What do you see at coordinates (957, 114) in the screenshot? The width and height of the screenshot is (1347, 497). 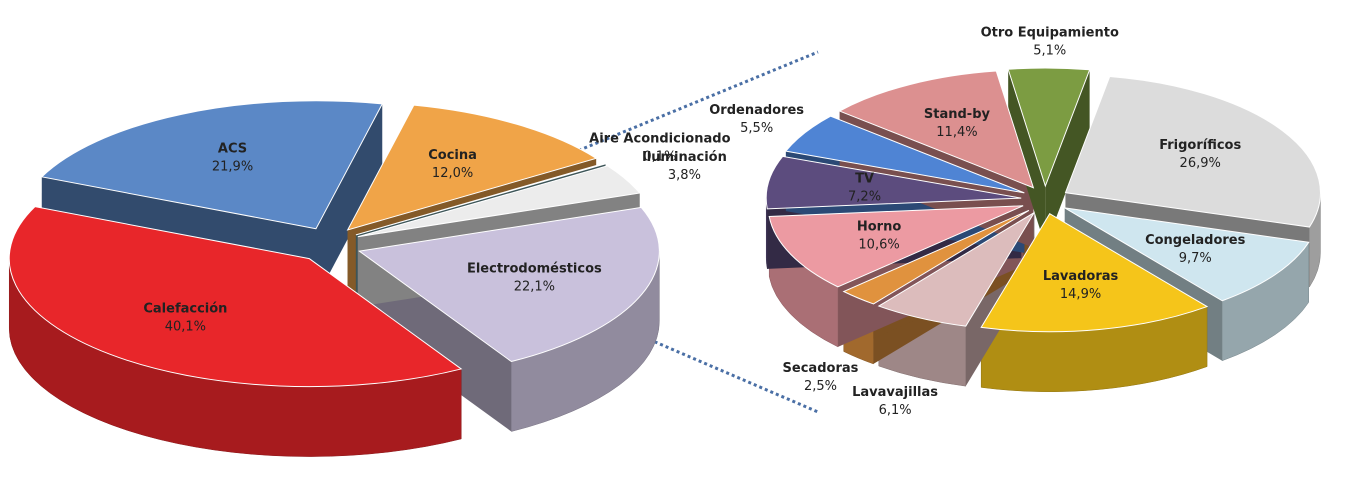 I see `slice-label: Stand-by` at bounding box center [957, 114].